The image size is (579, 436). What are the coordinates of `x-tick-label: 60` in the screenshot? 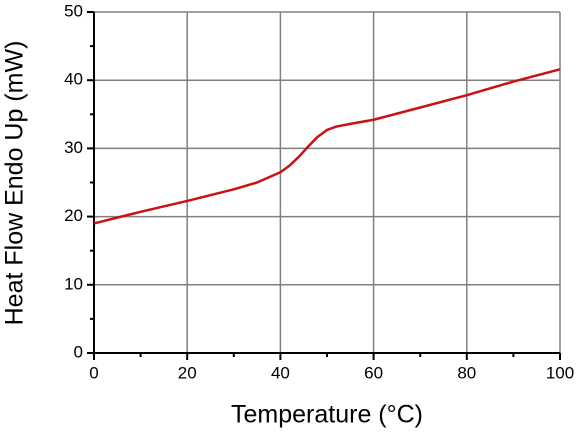 It's located at (373, 372).